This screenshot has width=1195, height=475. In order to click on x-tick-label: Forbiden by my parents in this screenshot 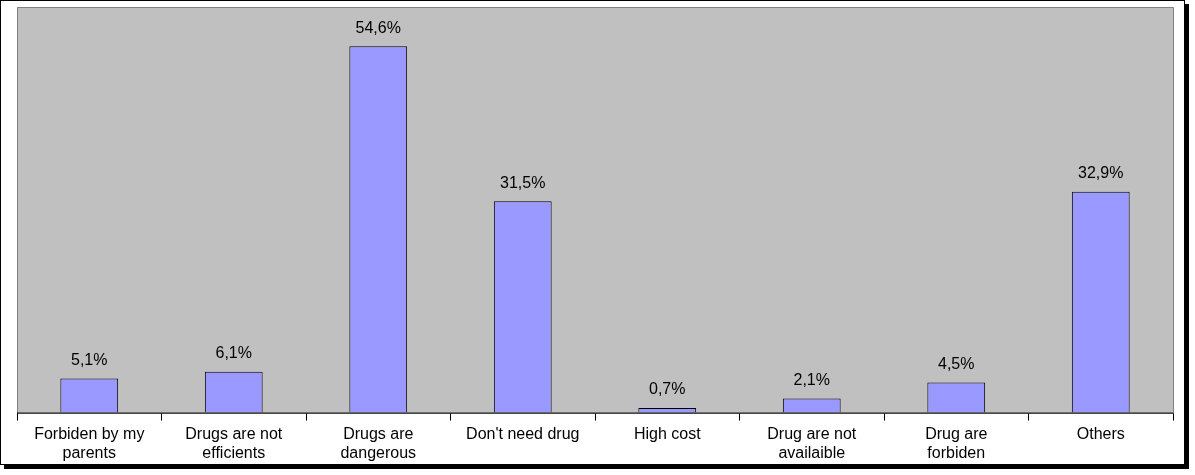, I will do `click(89, 442)`.